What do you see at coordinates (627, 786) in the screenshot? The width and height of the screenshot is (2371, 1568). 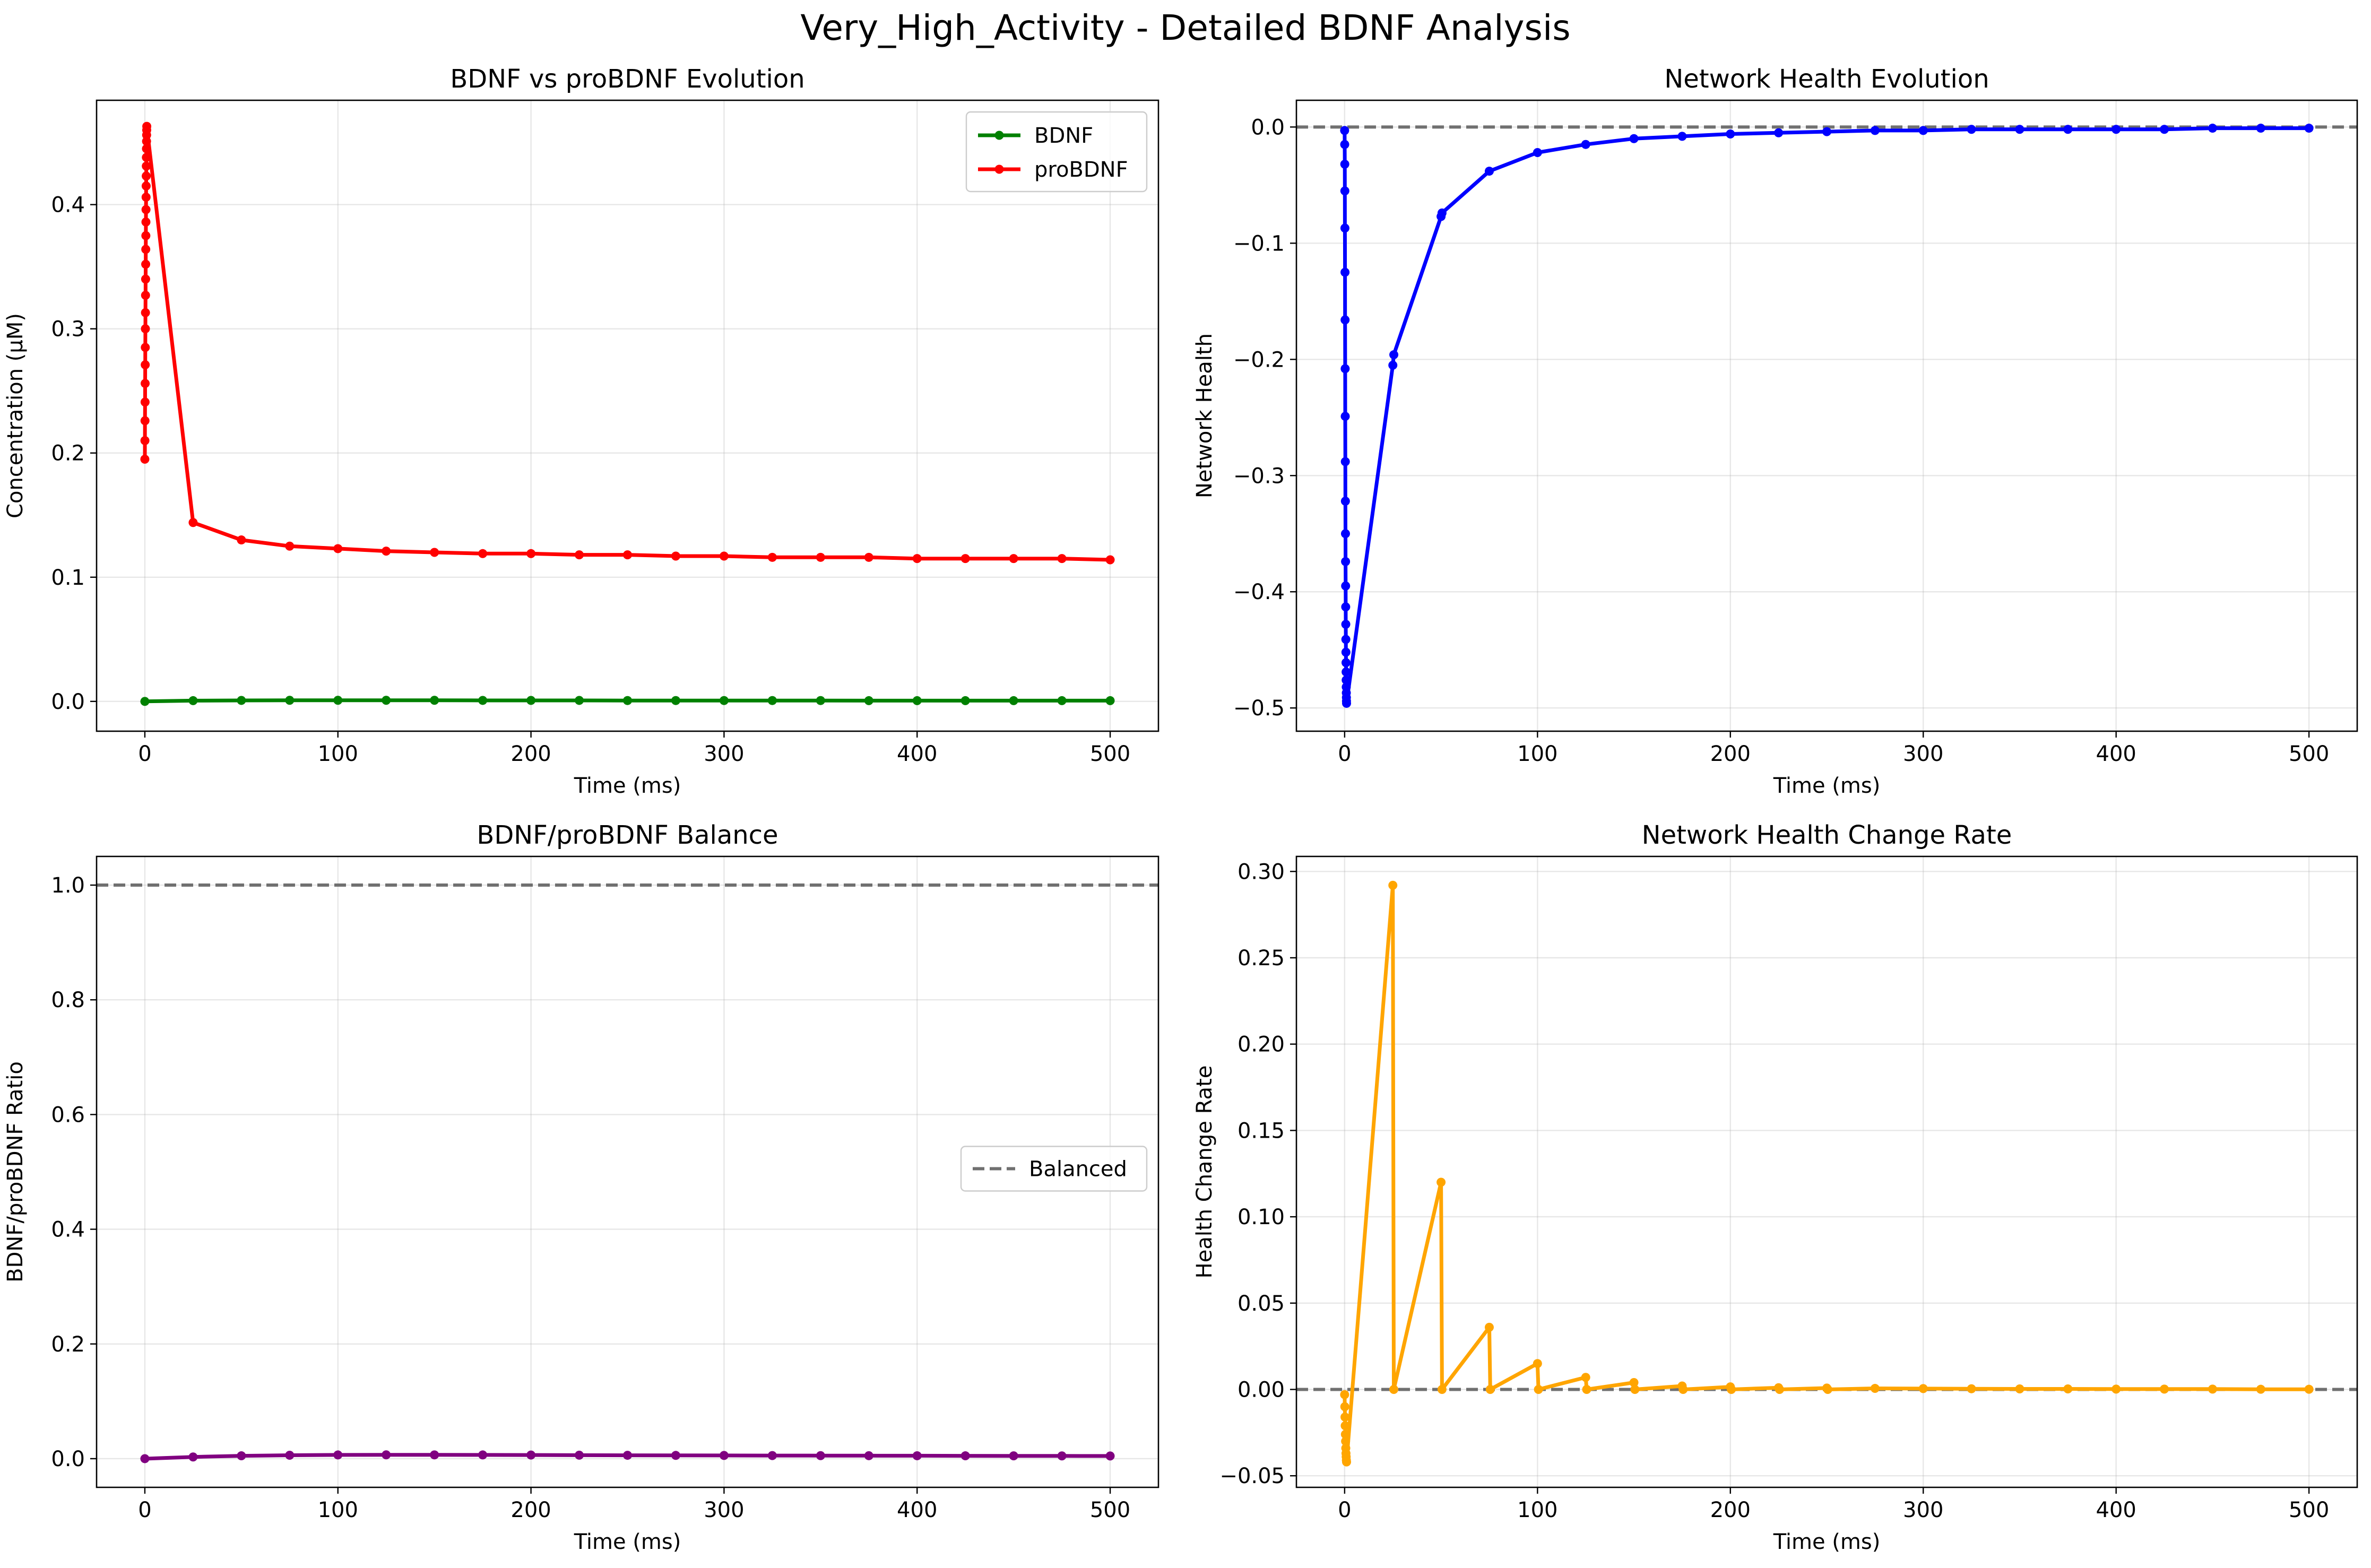 I see `x-axis-label: Time (ms)` at bounding box center [627, 786].